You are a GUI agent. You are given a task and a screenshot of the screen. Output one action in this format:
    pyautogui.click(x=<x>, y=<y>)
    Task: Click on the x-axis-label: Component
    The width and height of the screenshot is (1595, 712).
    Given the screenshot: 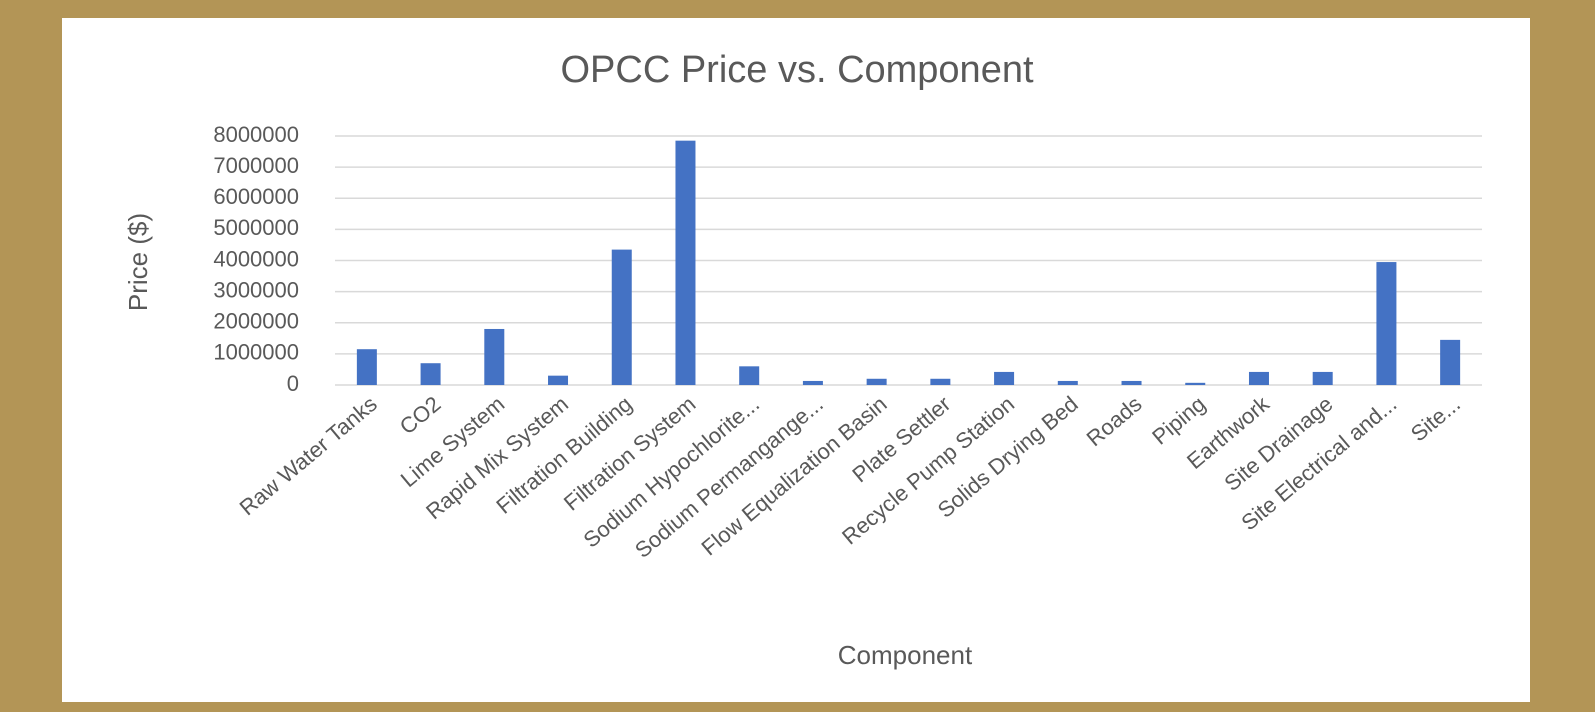 What is the action you would take?
    pyautogui.click(x=905, y=655)
    